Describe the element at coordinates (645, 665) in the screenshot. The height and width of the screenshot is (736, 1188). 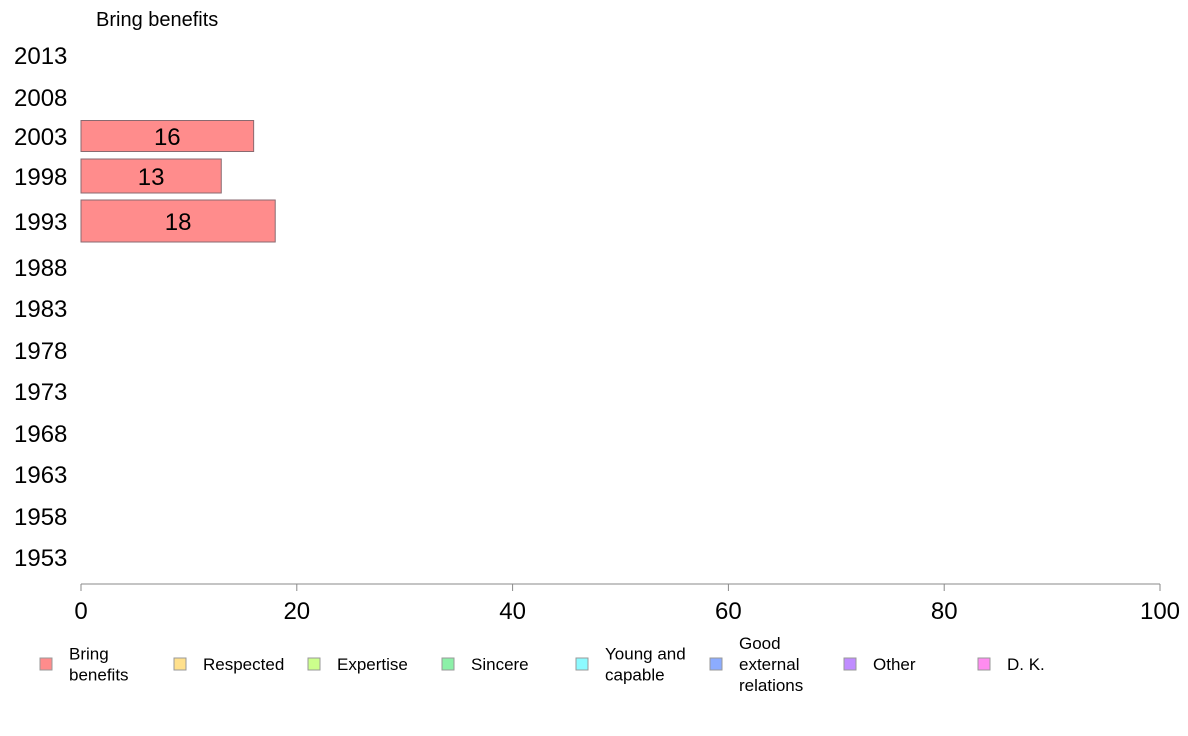
I see `legend-label: Young and capable` at that location.